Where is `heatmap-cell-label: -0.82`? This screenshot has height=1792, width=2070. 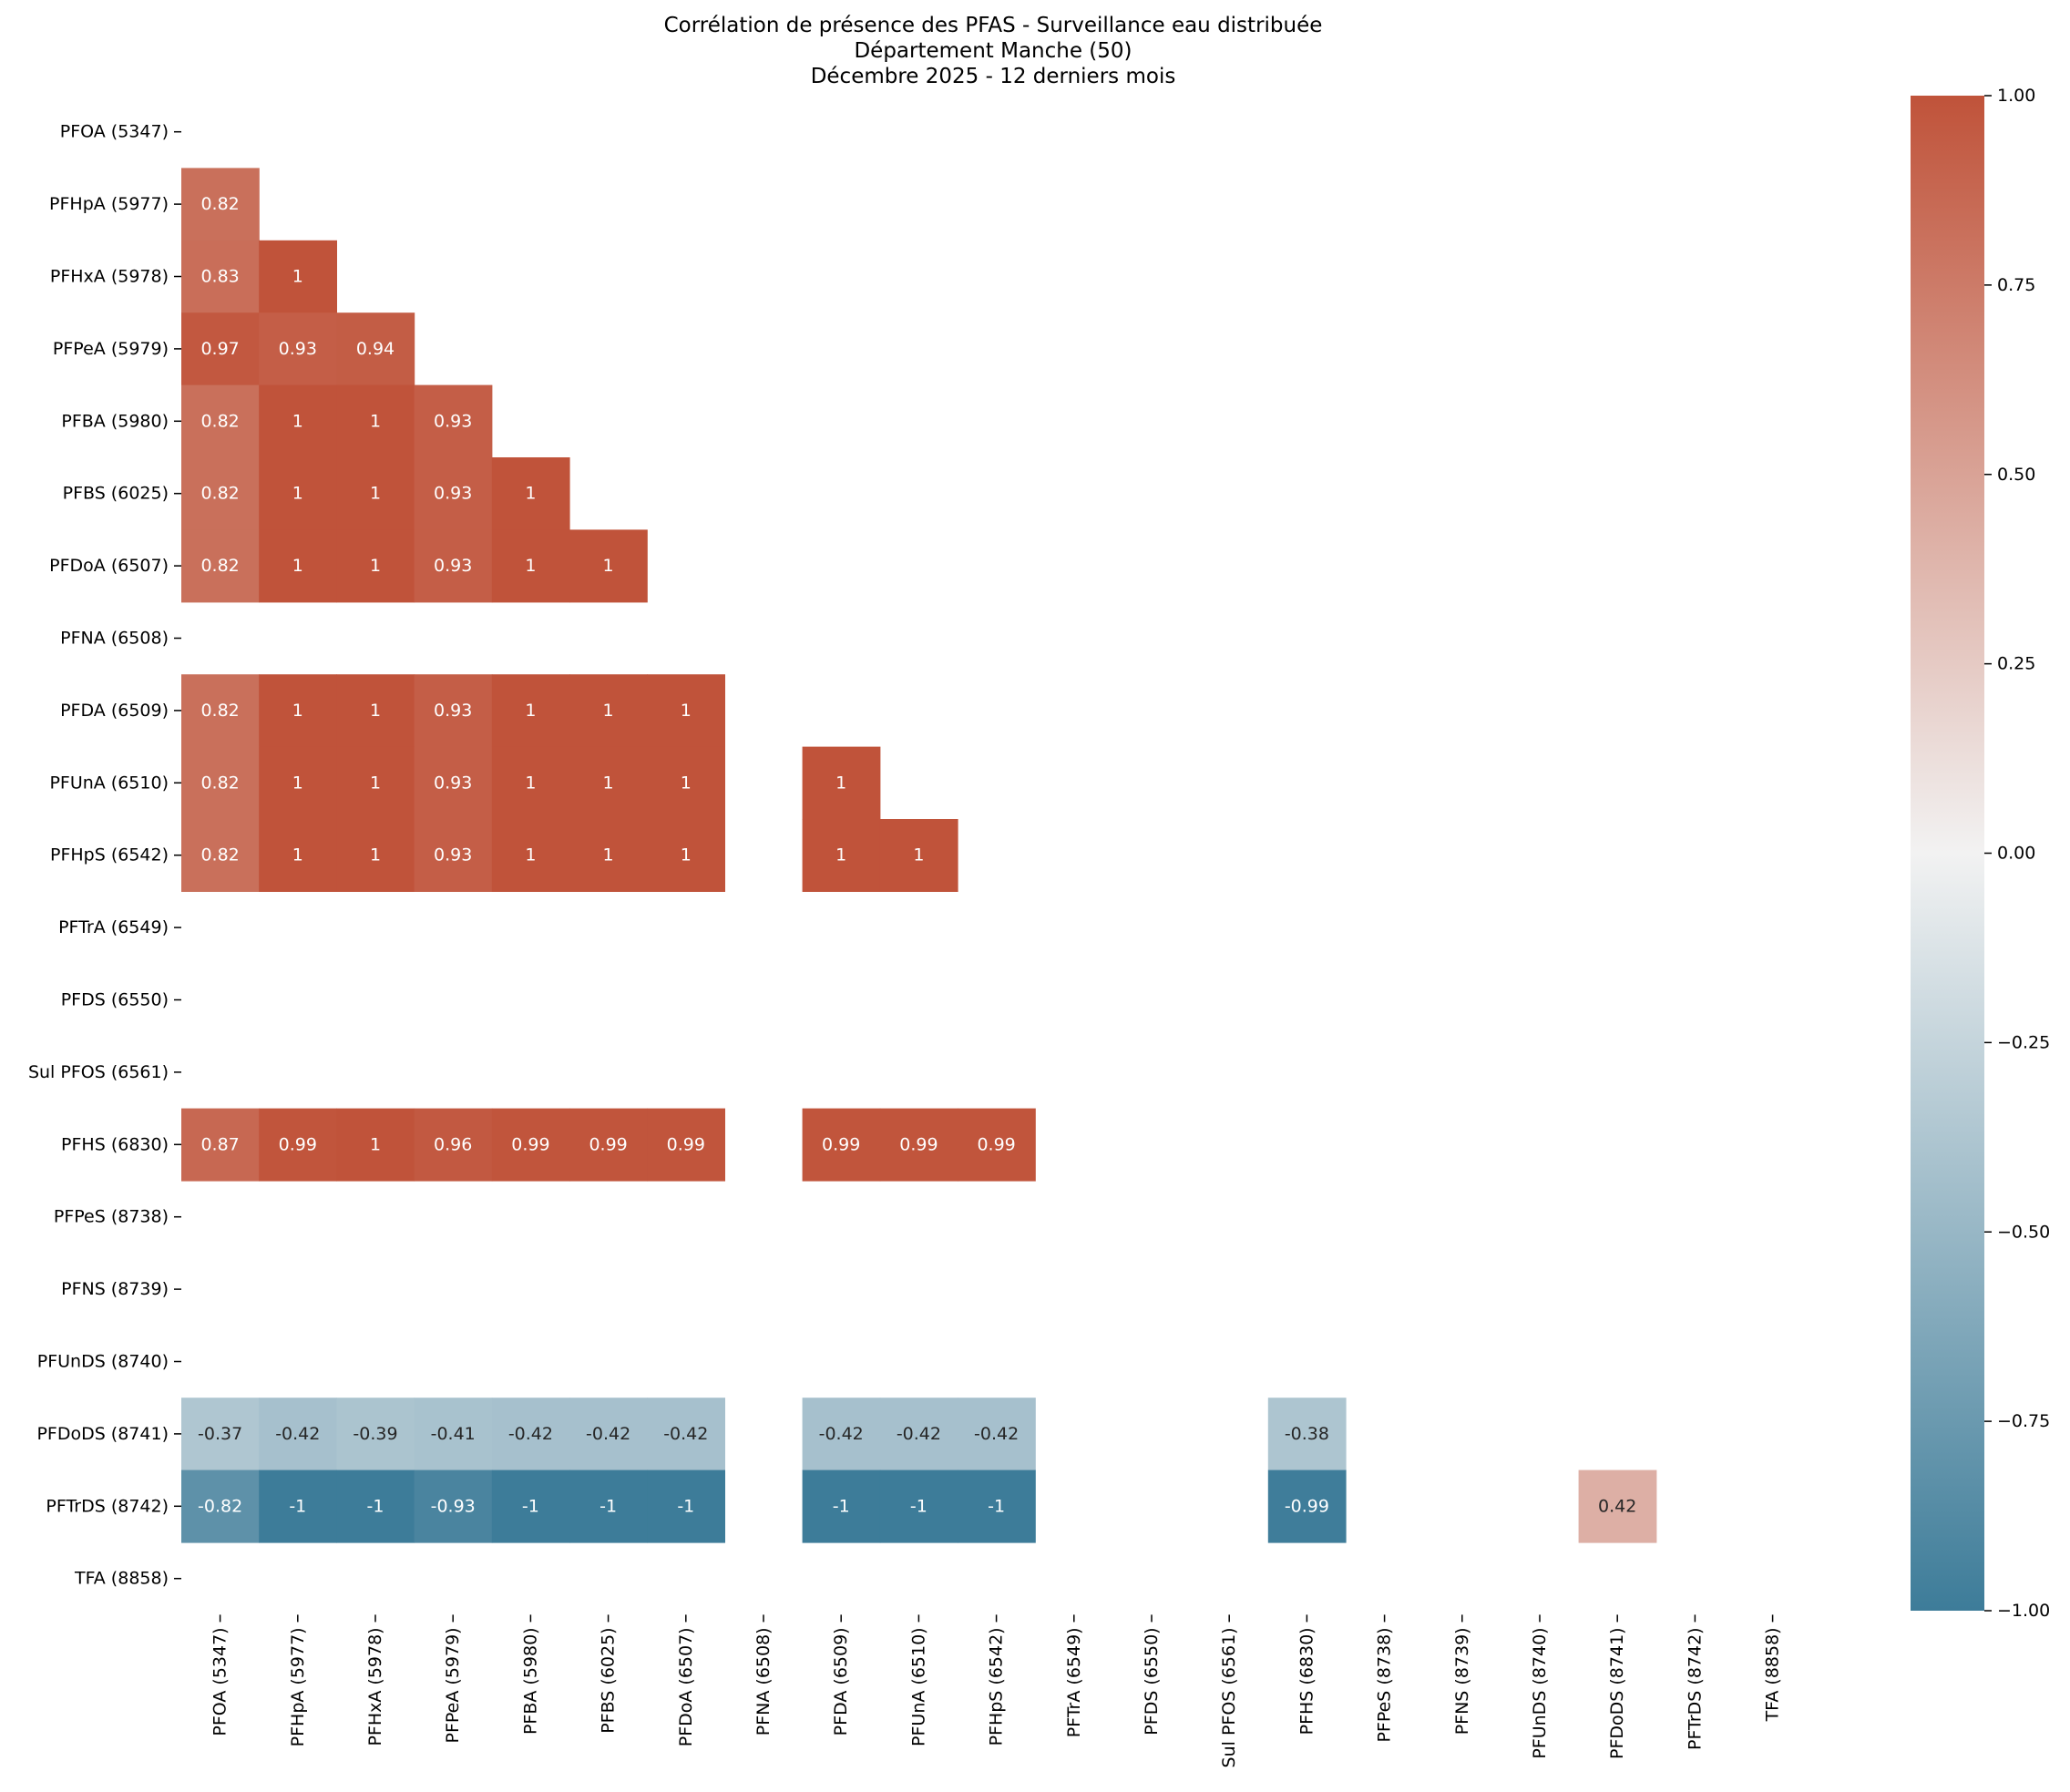 heatmap-cell-label: -0.82 is located at coordinates (220, 1506).